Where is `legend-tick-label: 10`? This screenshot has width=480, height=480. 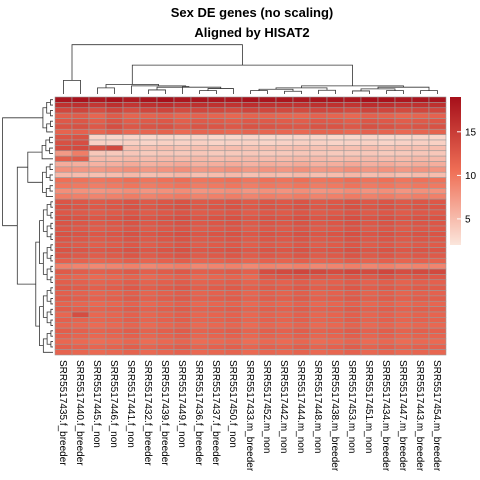
legend-tick-label: 10 is located at coordinates (471, 176).